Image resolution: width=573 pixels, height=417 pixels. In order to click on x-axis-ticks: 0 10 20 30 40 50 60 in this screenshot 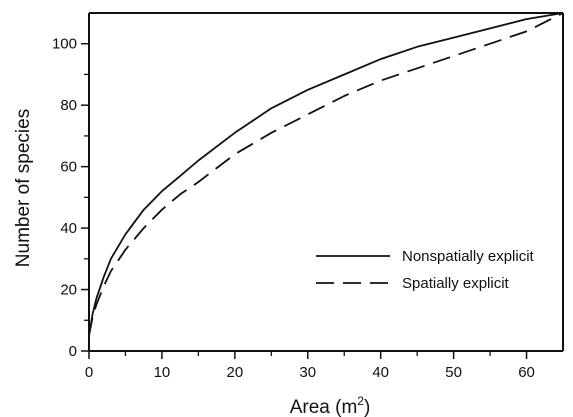, I will do `click(310, 366)`.